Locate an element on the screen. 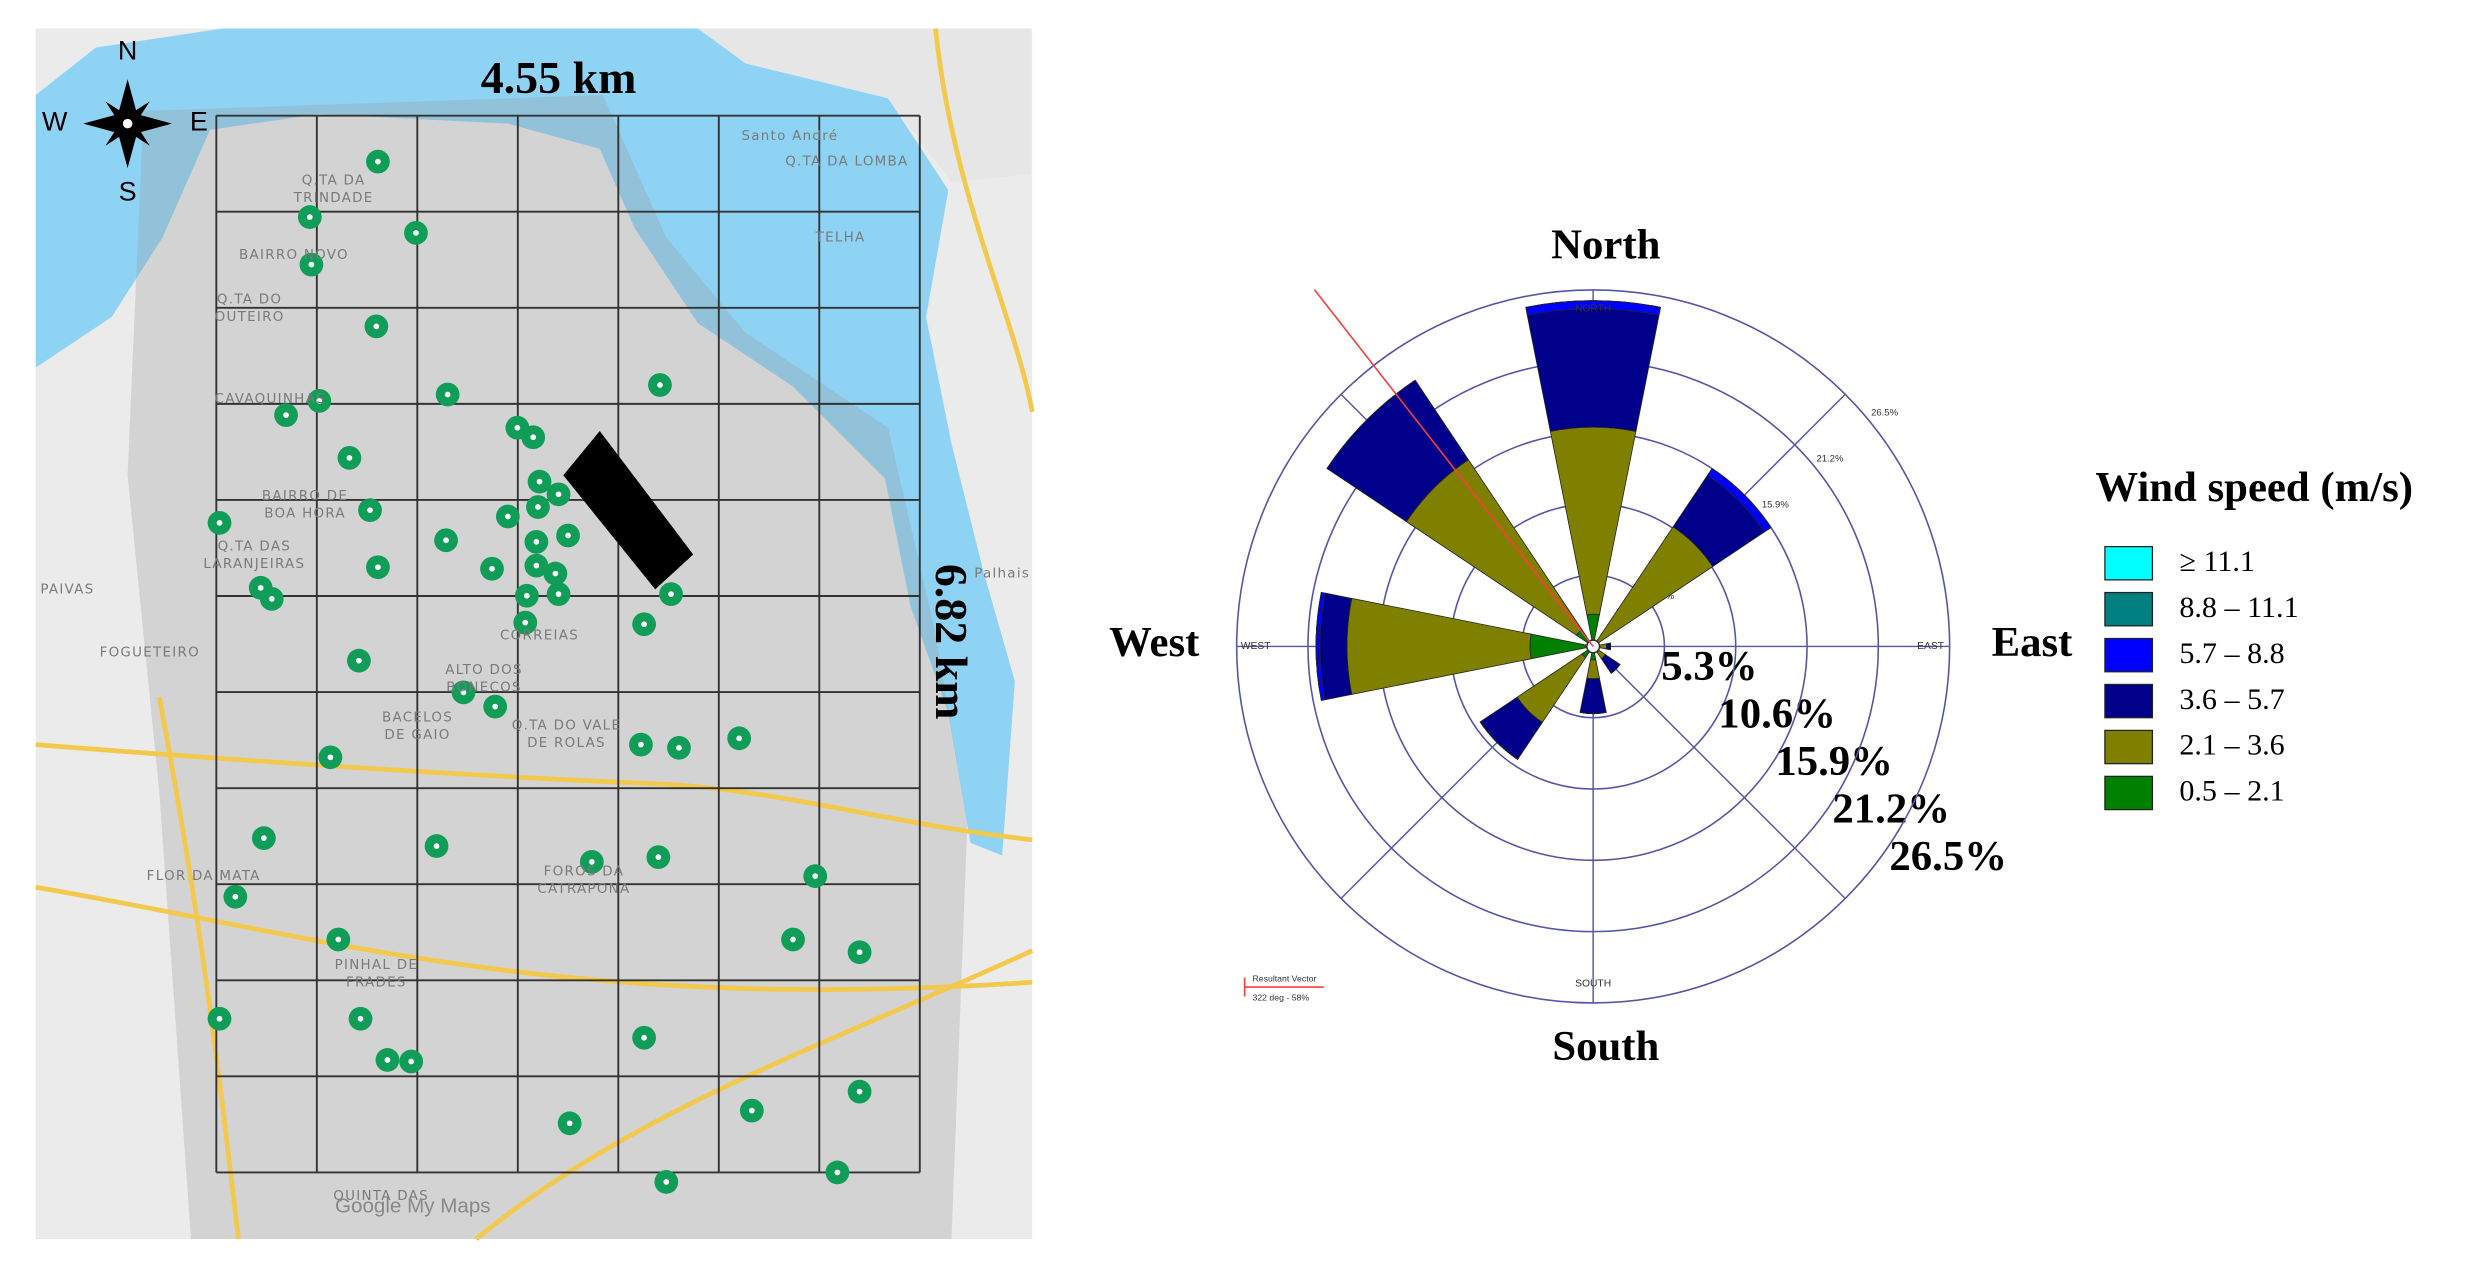 This screenshot has height=1277, width=2486. legend-label: 2.1 – 3.6 is located at coordinates (2231, 745).